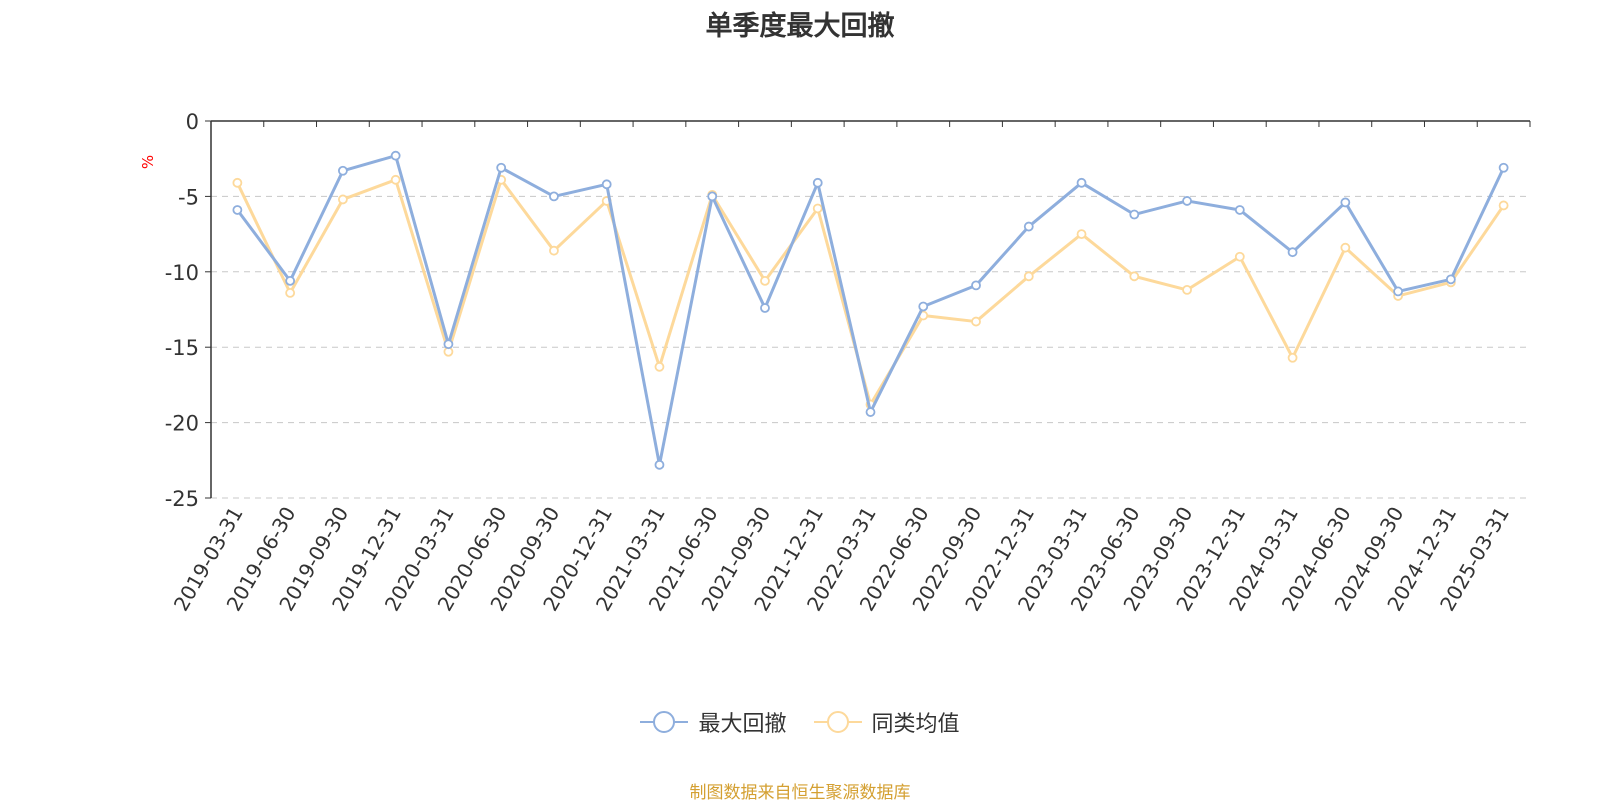 Image resolution: width=1600 pixels, height=803 pixels. I want to click on legend-label-1: 同类均值, so click(915, 724).